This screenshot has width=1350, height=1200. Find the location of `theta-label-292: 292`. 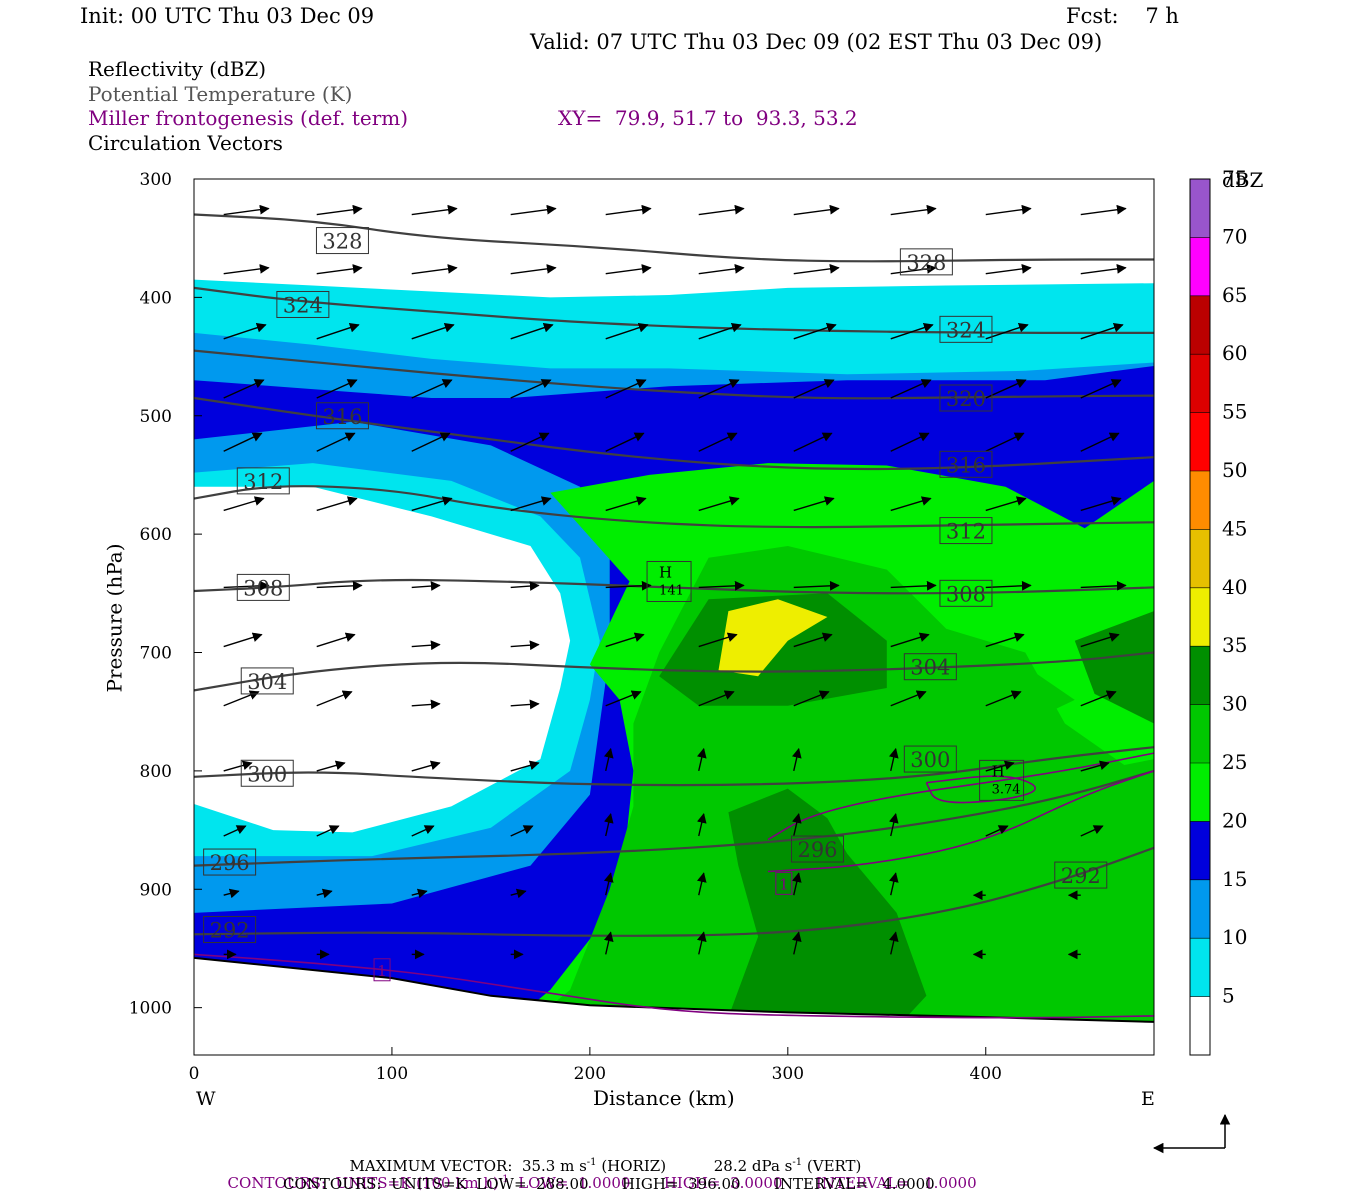

theta-label-292: 292 is located at coordinates (230, 931).